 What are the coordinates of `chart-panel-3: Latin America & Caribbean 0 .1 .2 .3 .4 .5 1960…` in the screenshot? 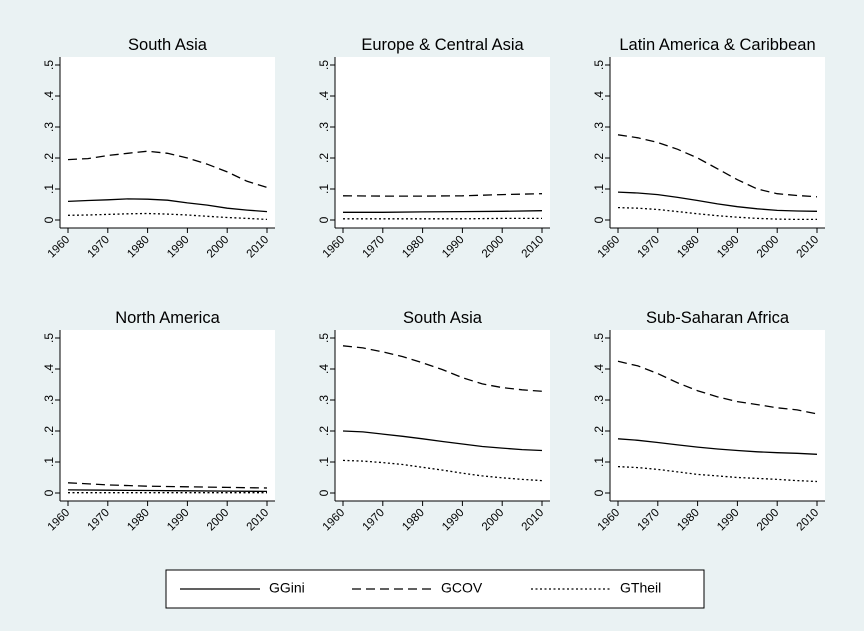 It's located at (708, 148).